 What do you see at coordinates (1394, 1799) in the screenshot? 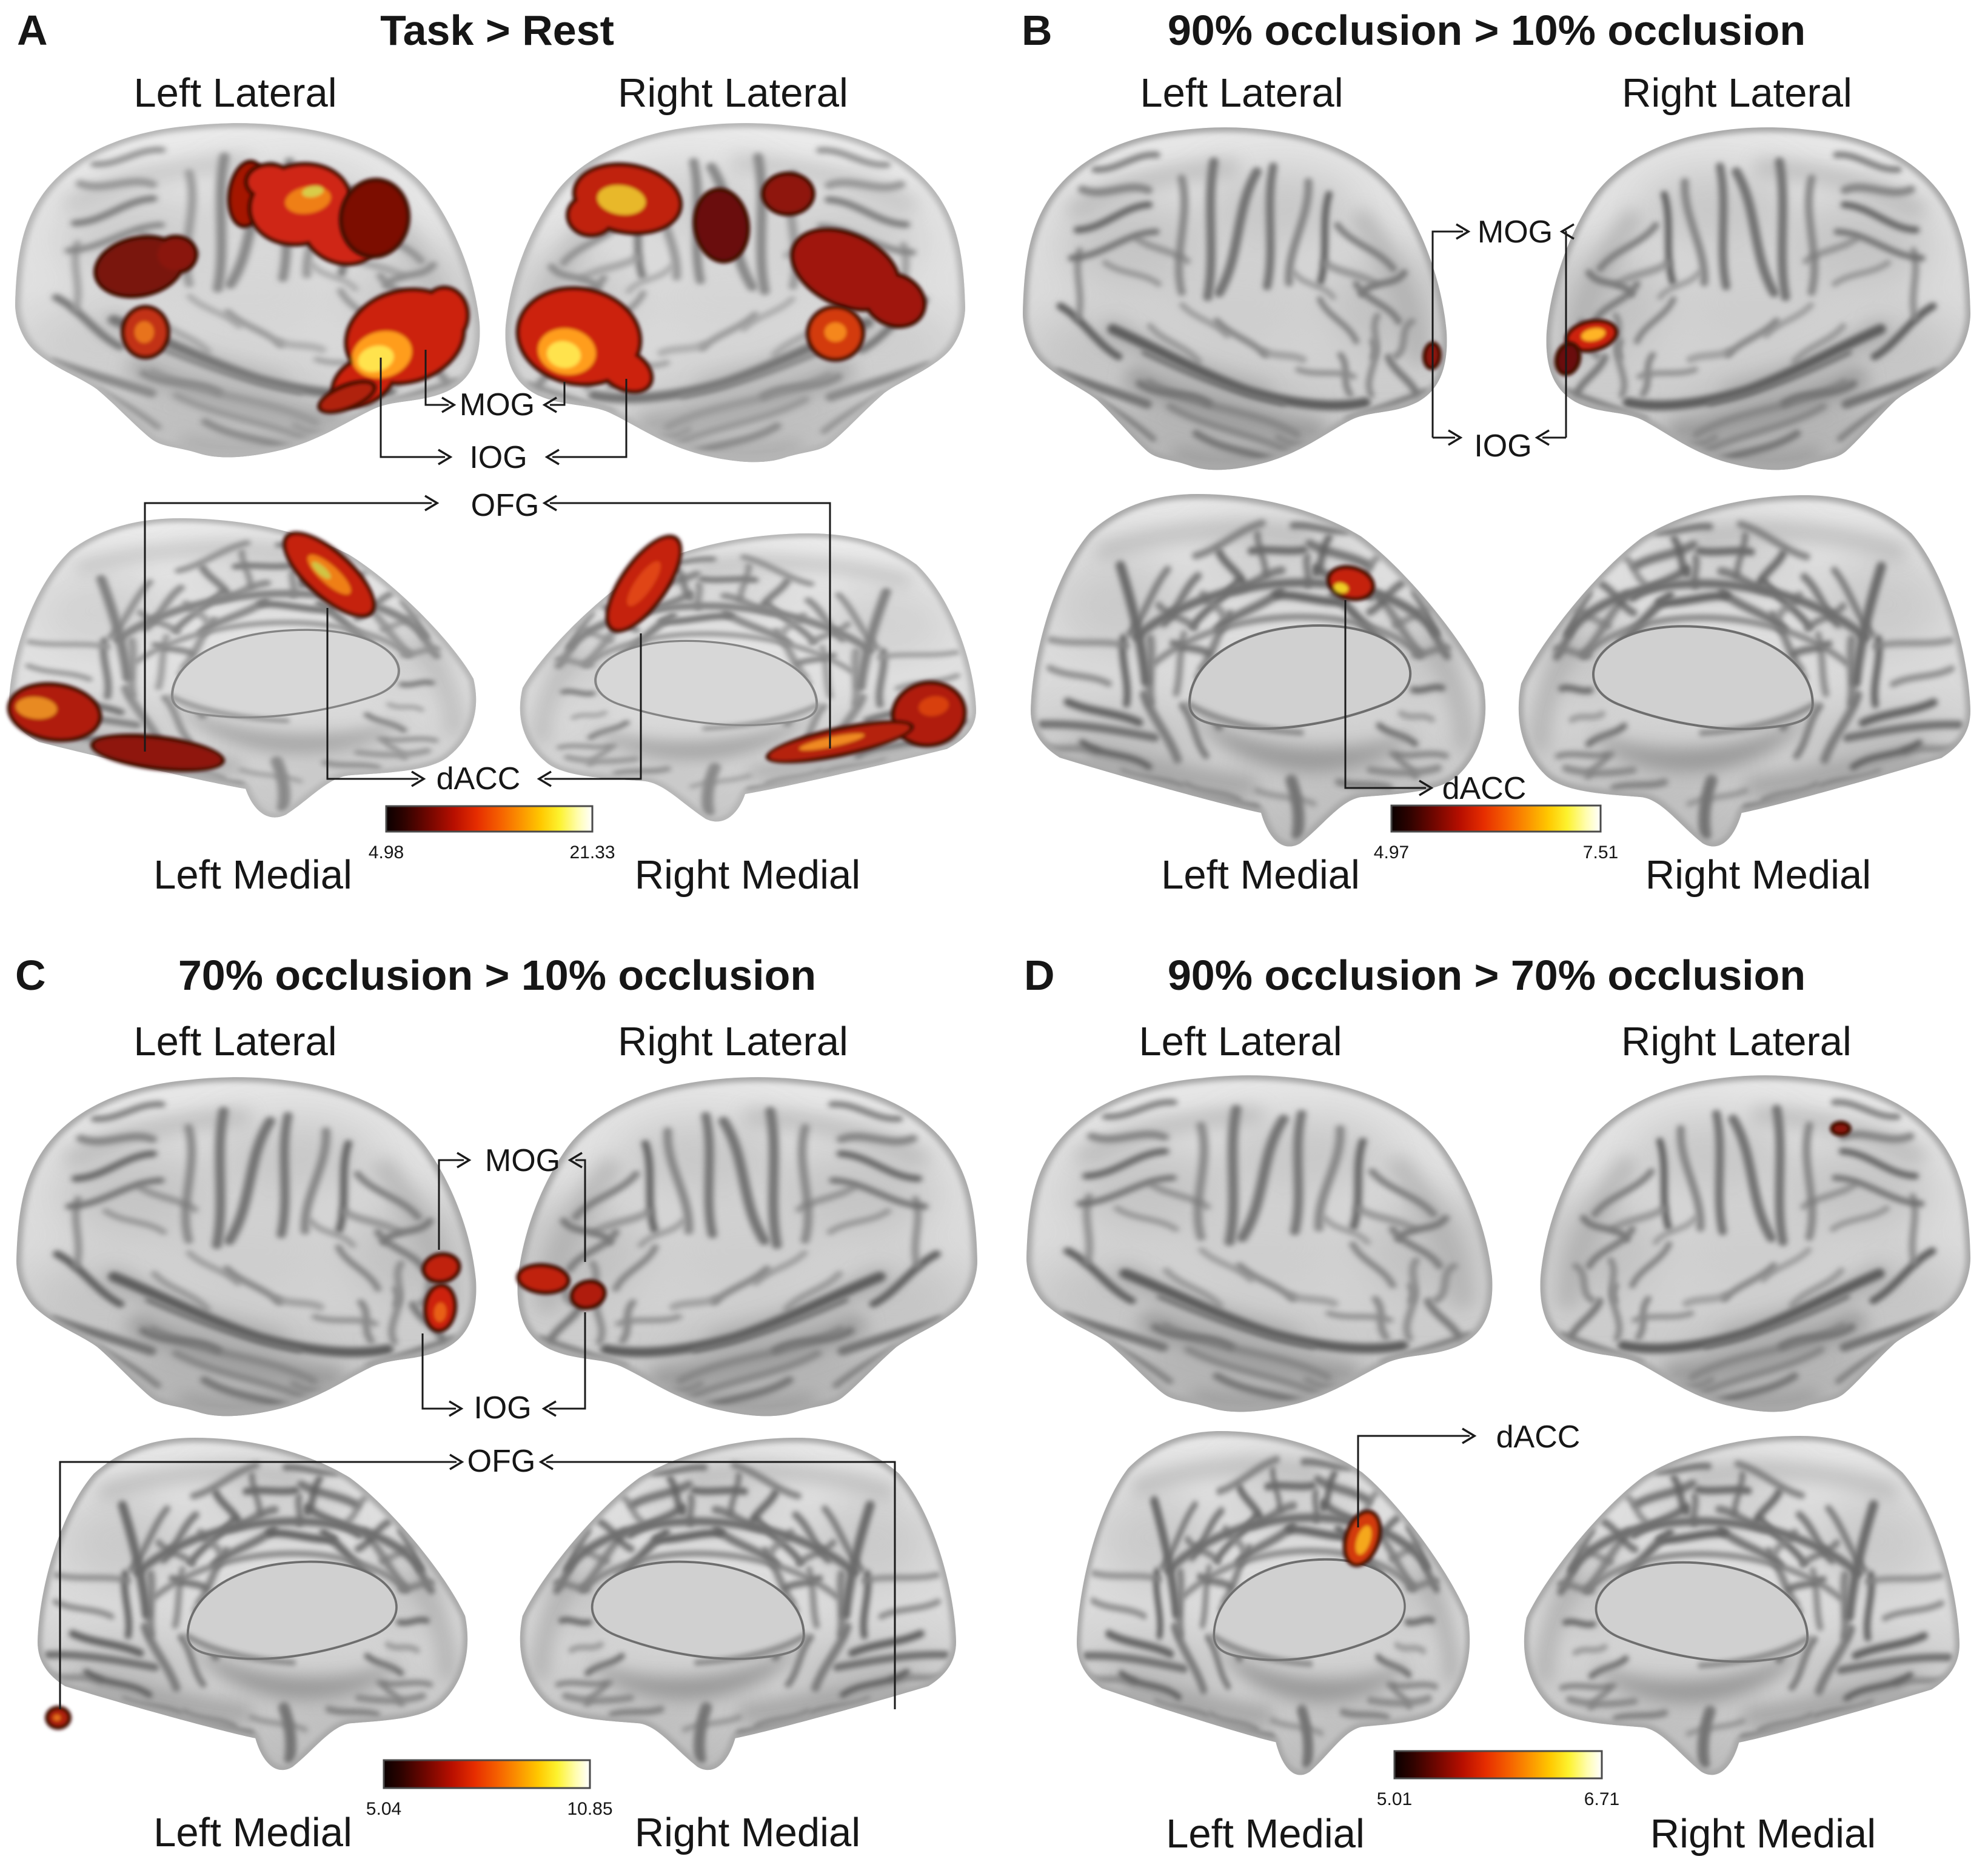
I see `svg-text: 5.01` at bounding box center [1394, 1799].